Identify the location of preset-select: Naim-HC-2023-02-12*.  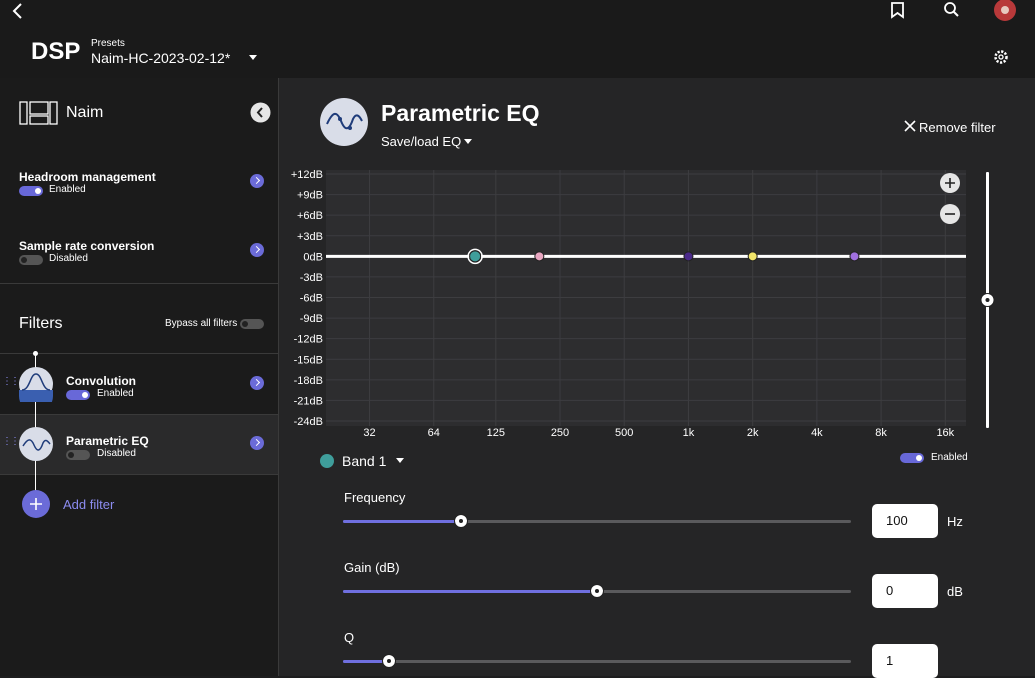
(161, 58).